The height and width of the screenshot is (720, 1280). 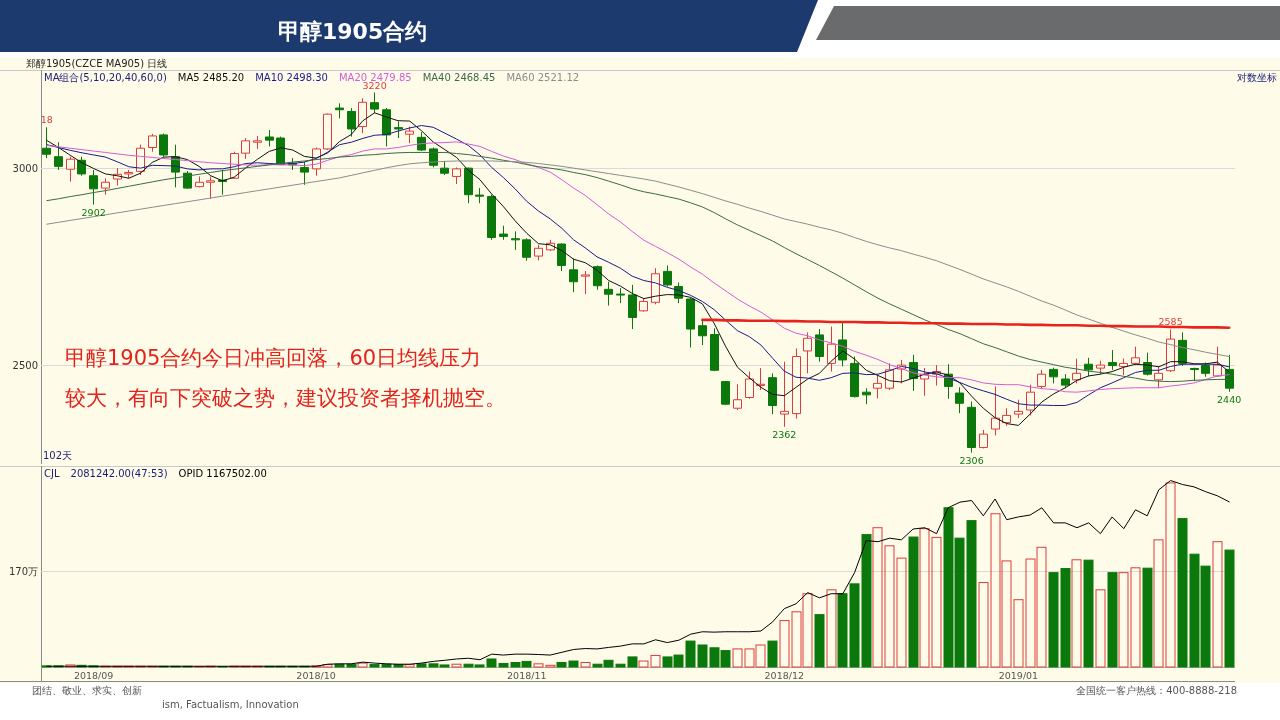 What do you see at coordinates (155, 473) in the screenshot?
I see `legend: CJL 2081242.00(47:53) OPID 1167502.00` at bounding box center [155, 473].